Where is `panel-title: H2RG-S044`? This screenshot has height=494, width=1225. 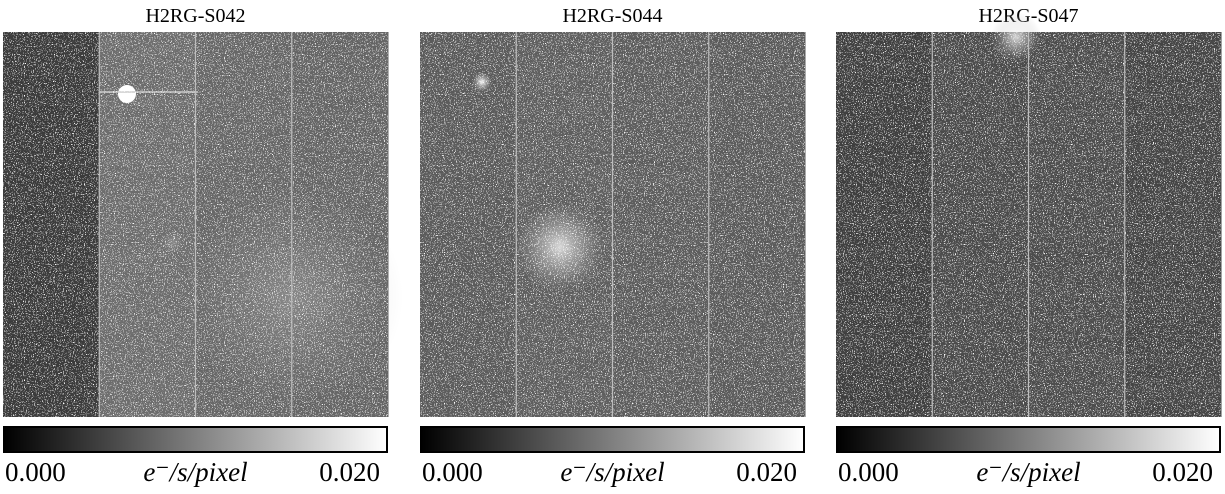 panel-title: H2RG-S044 is located at coordinates (612, 16).